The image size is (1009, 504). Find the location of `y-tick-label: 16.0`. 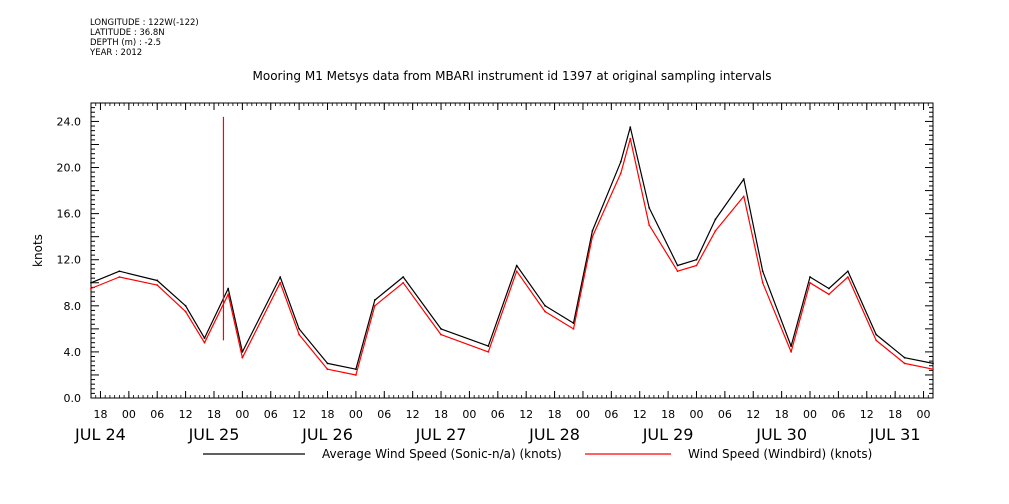

y-tick-label: 16.0 is located at coordinates (69, 214).